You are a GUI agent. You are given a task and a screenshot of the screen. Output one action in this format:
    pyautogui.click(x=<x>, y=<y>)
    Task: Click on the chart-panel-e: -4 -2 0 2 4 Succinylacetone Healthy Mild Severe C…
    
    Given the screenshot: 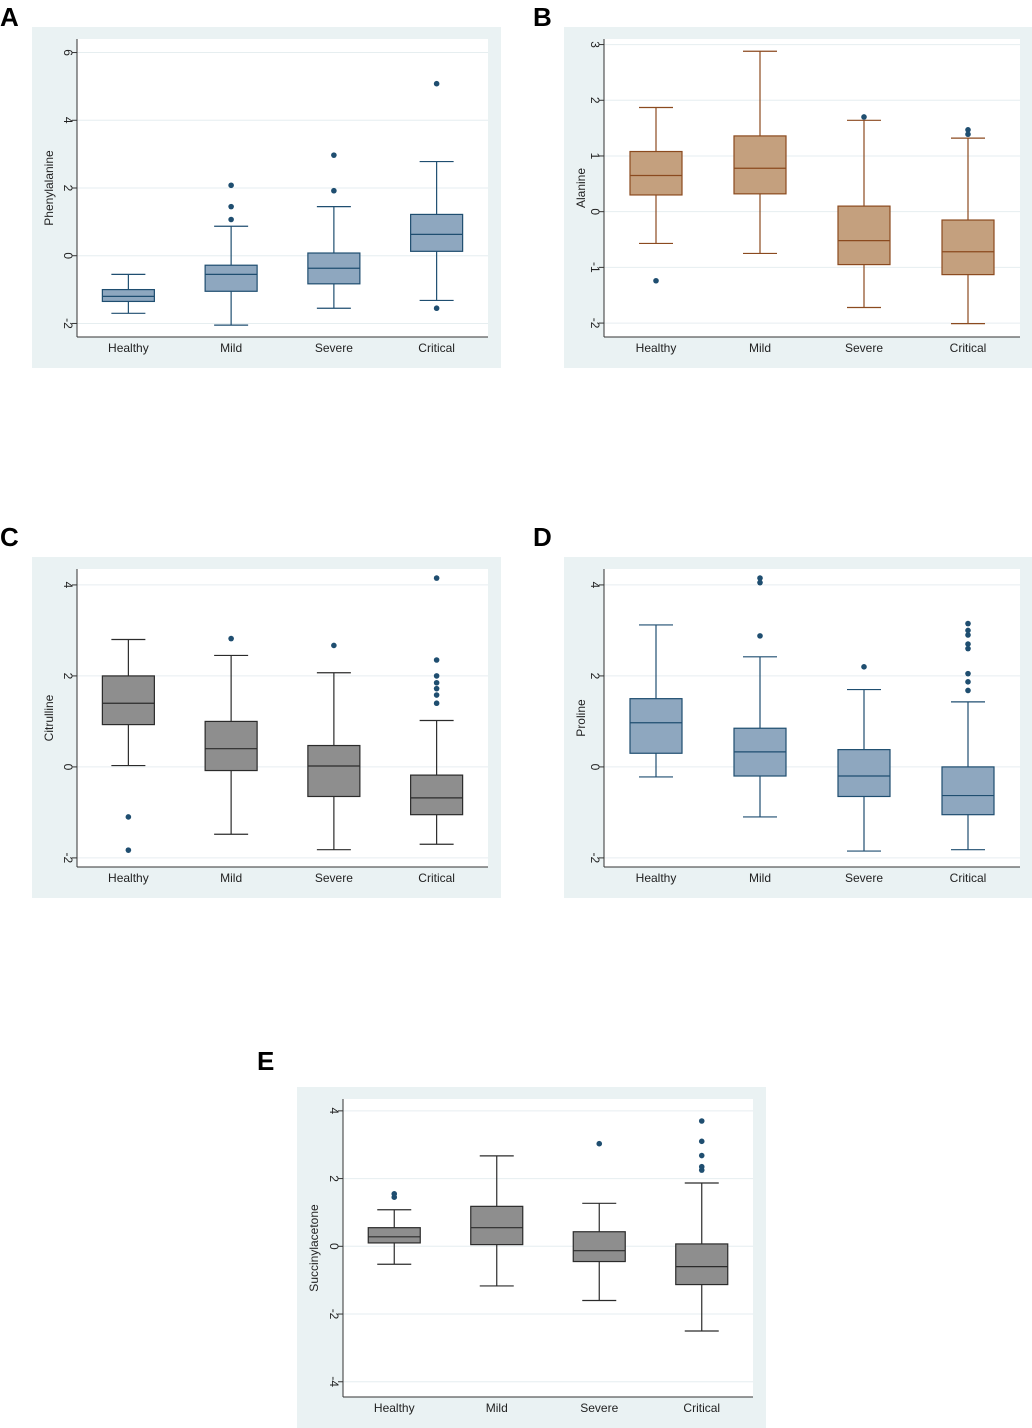 What is the action you would take?
    pyautogui.click(x=531, y=1257)
    